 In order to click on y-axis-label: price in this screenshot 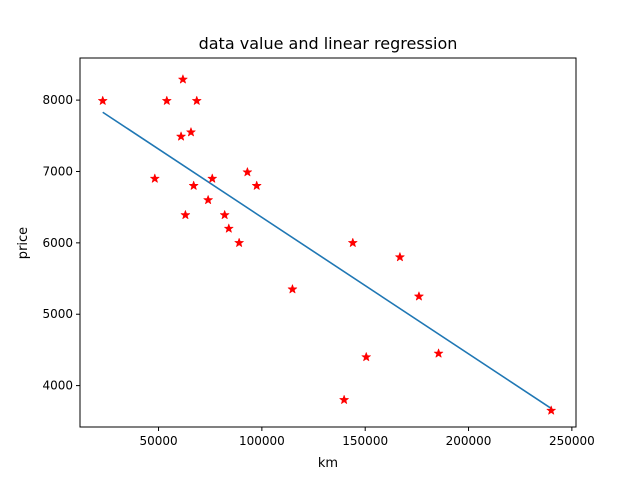, I will do `click(23, 243)`.